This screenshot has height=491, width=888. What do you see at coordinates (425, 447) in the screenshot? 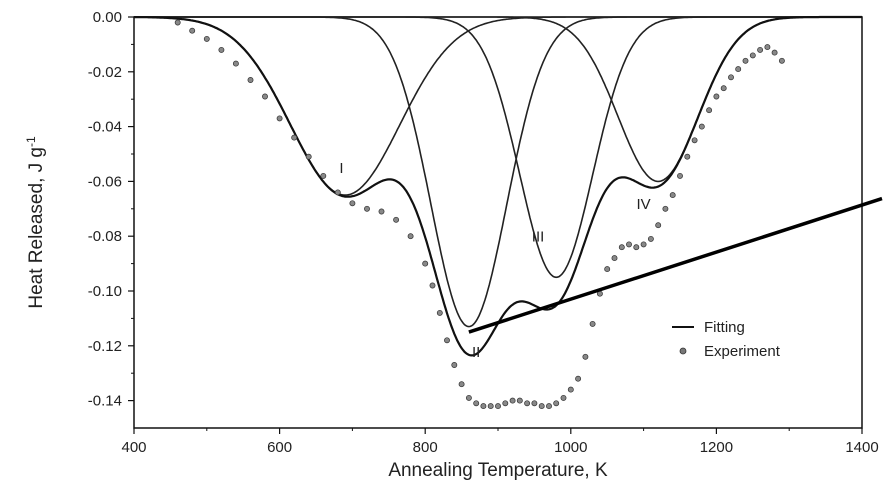
I see `x-tick-label: 800` at bounding box center [425, 447].